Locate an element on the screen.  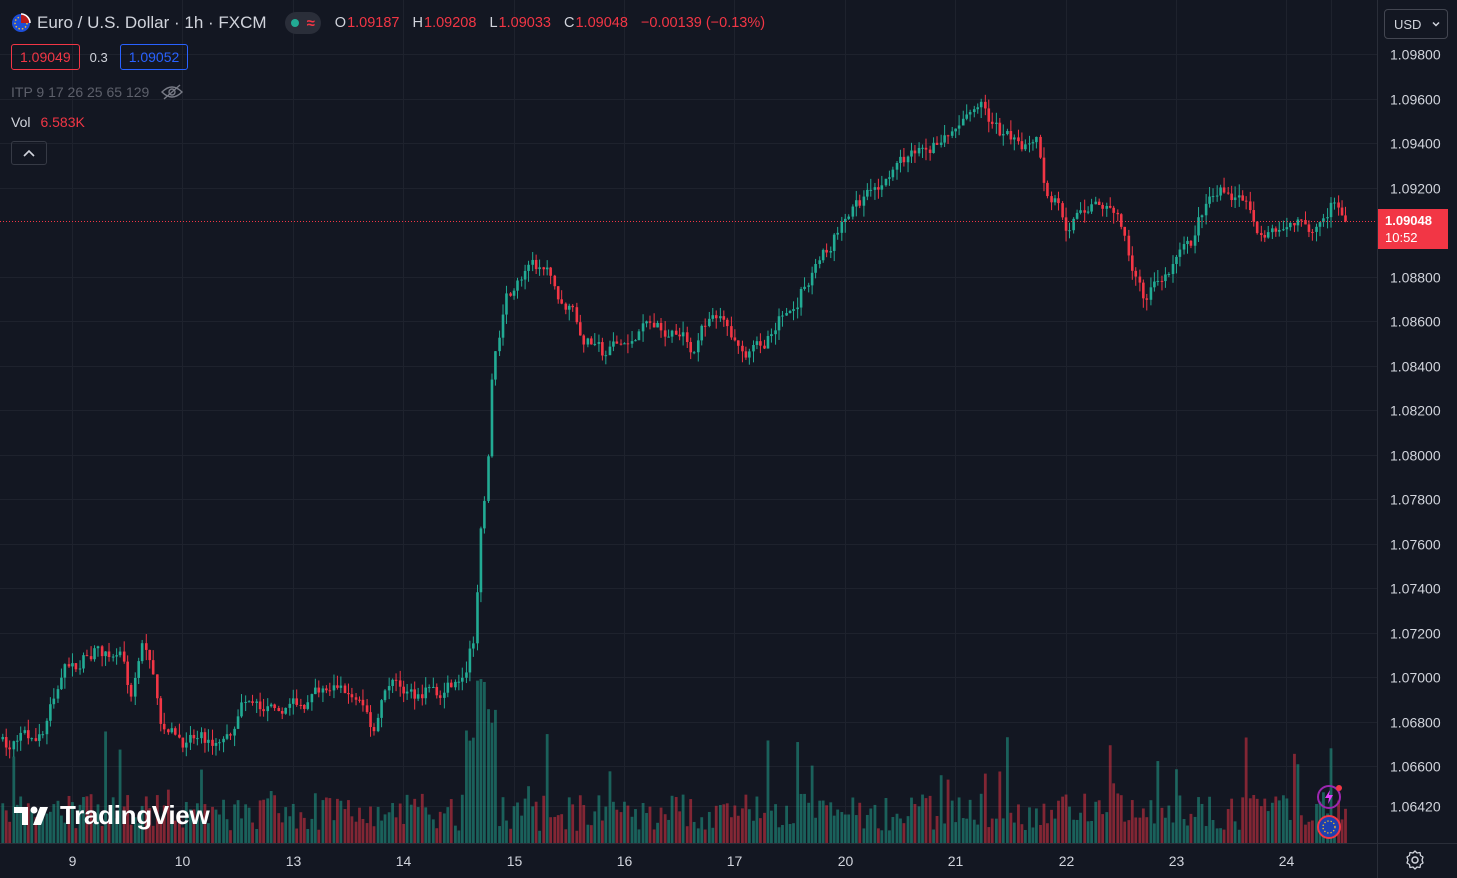
eurusd-flag-icon is located at coordinates (21, 23).